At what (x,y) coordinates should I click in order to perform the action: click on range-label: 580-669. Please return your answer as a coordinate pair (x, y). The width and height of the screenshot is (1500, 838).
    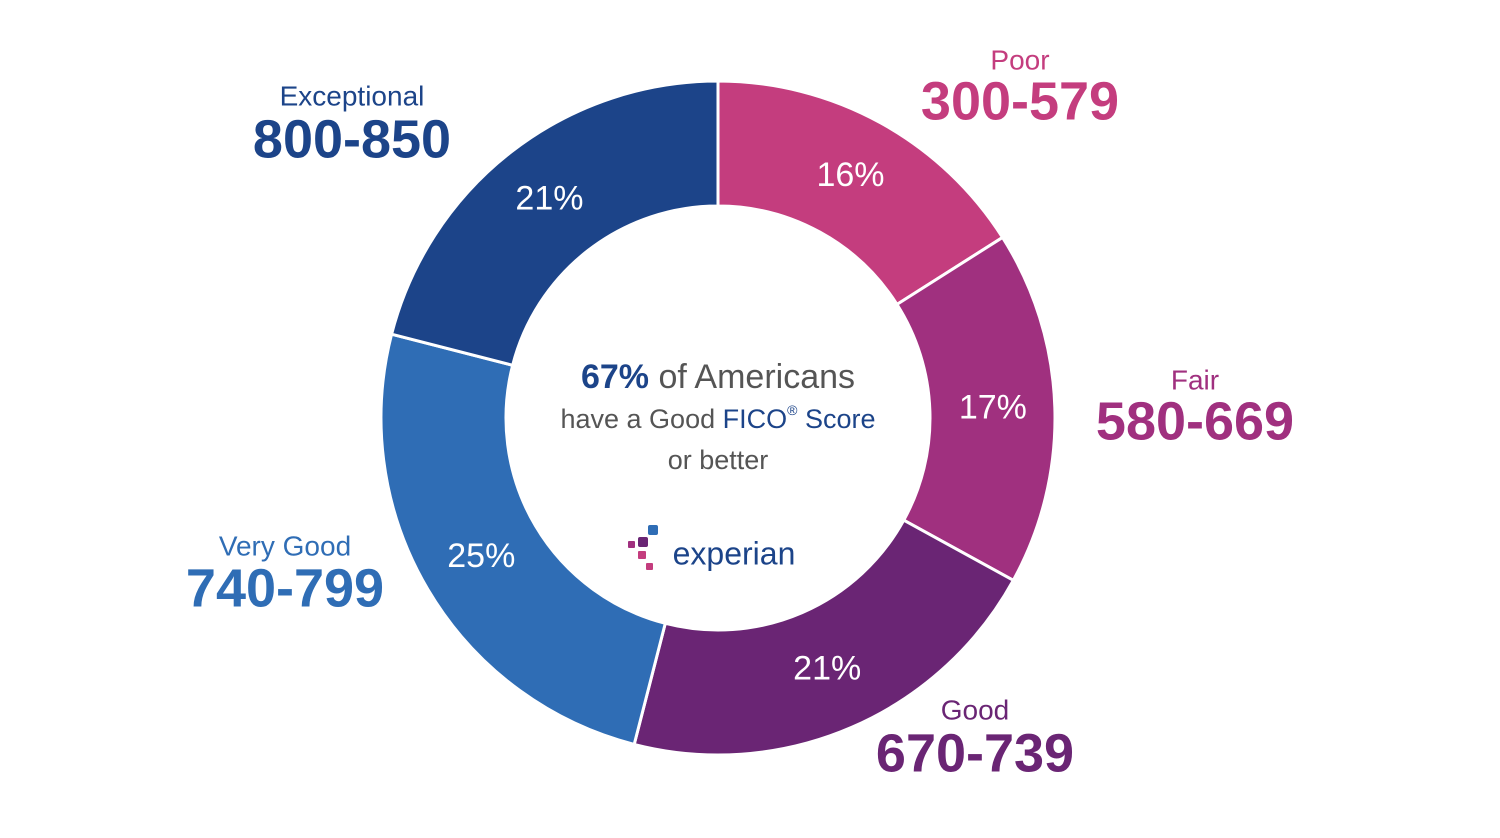
    Looking at the image, I should click on (1195, 421).